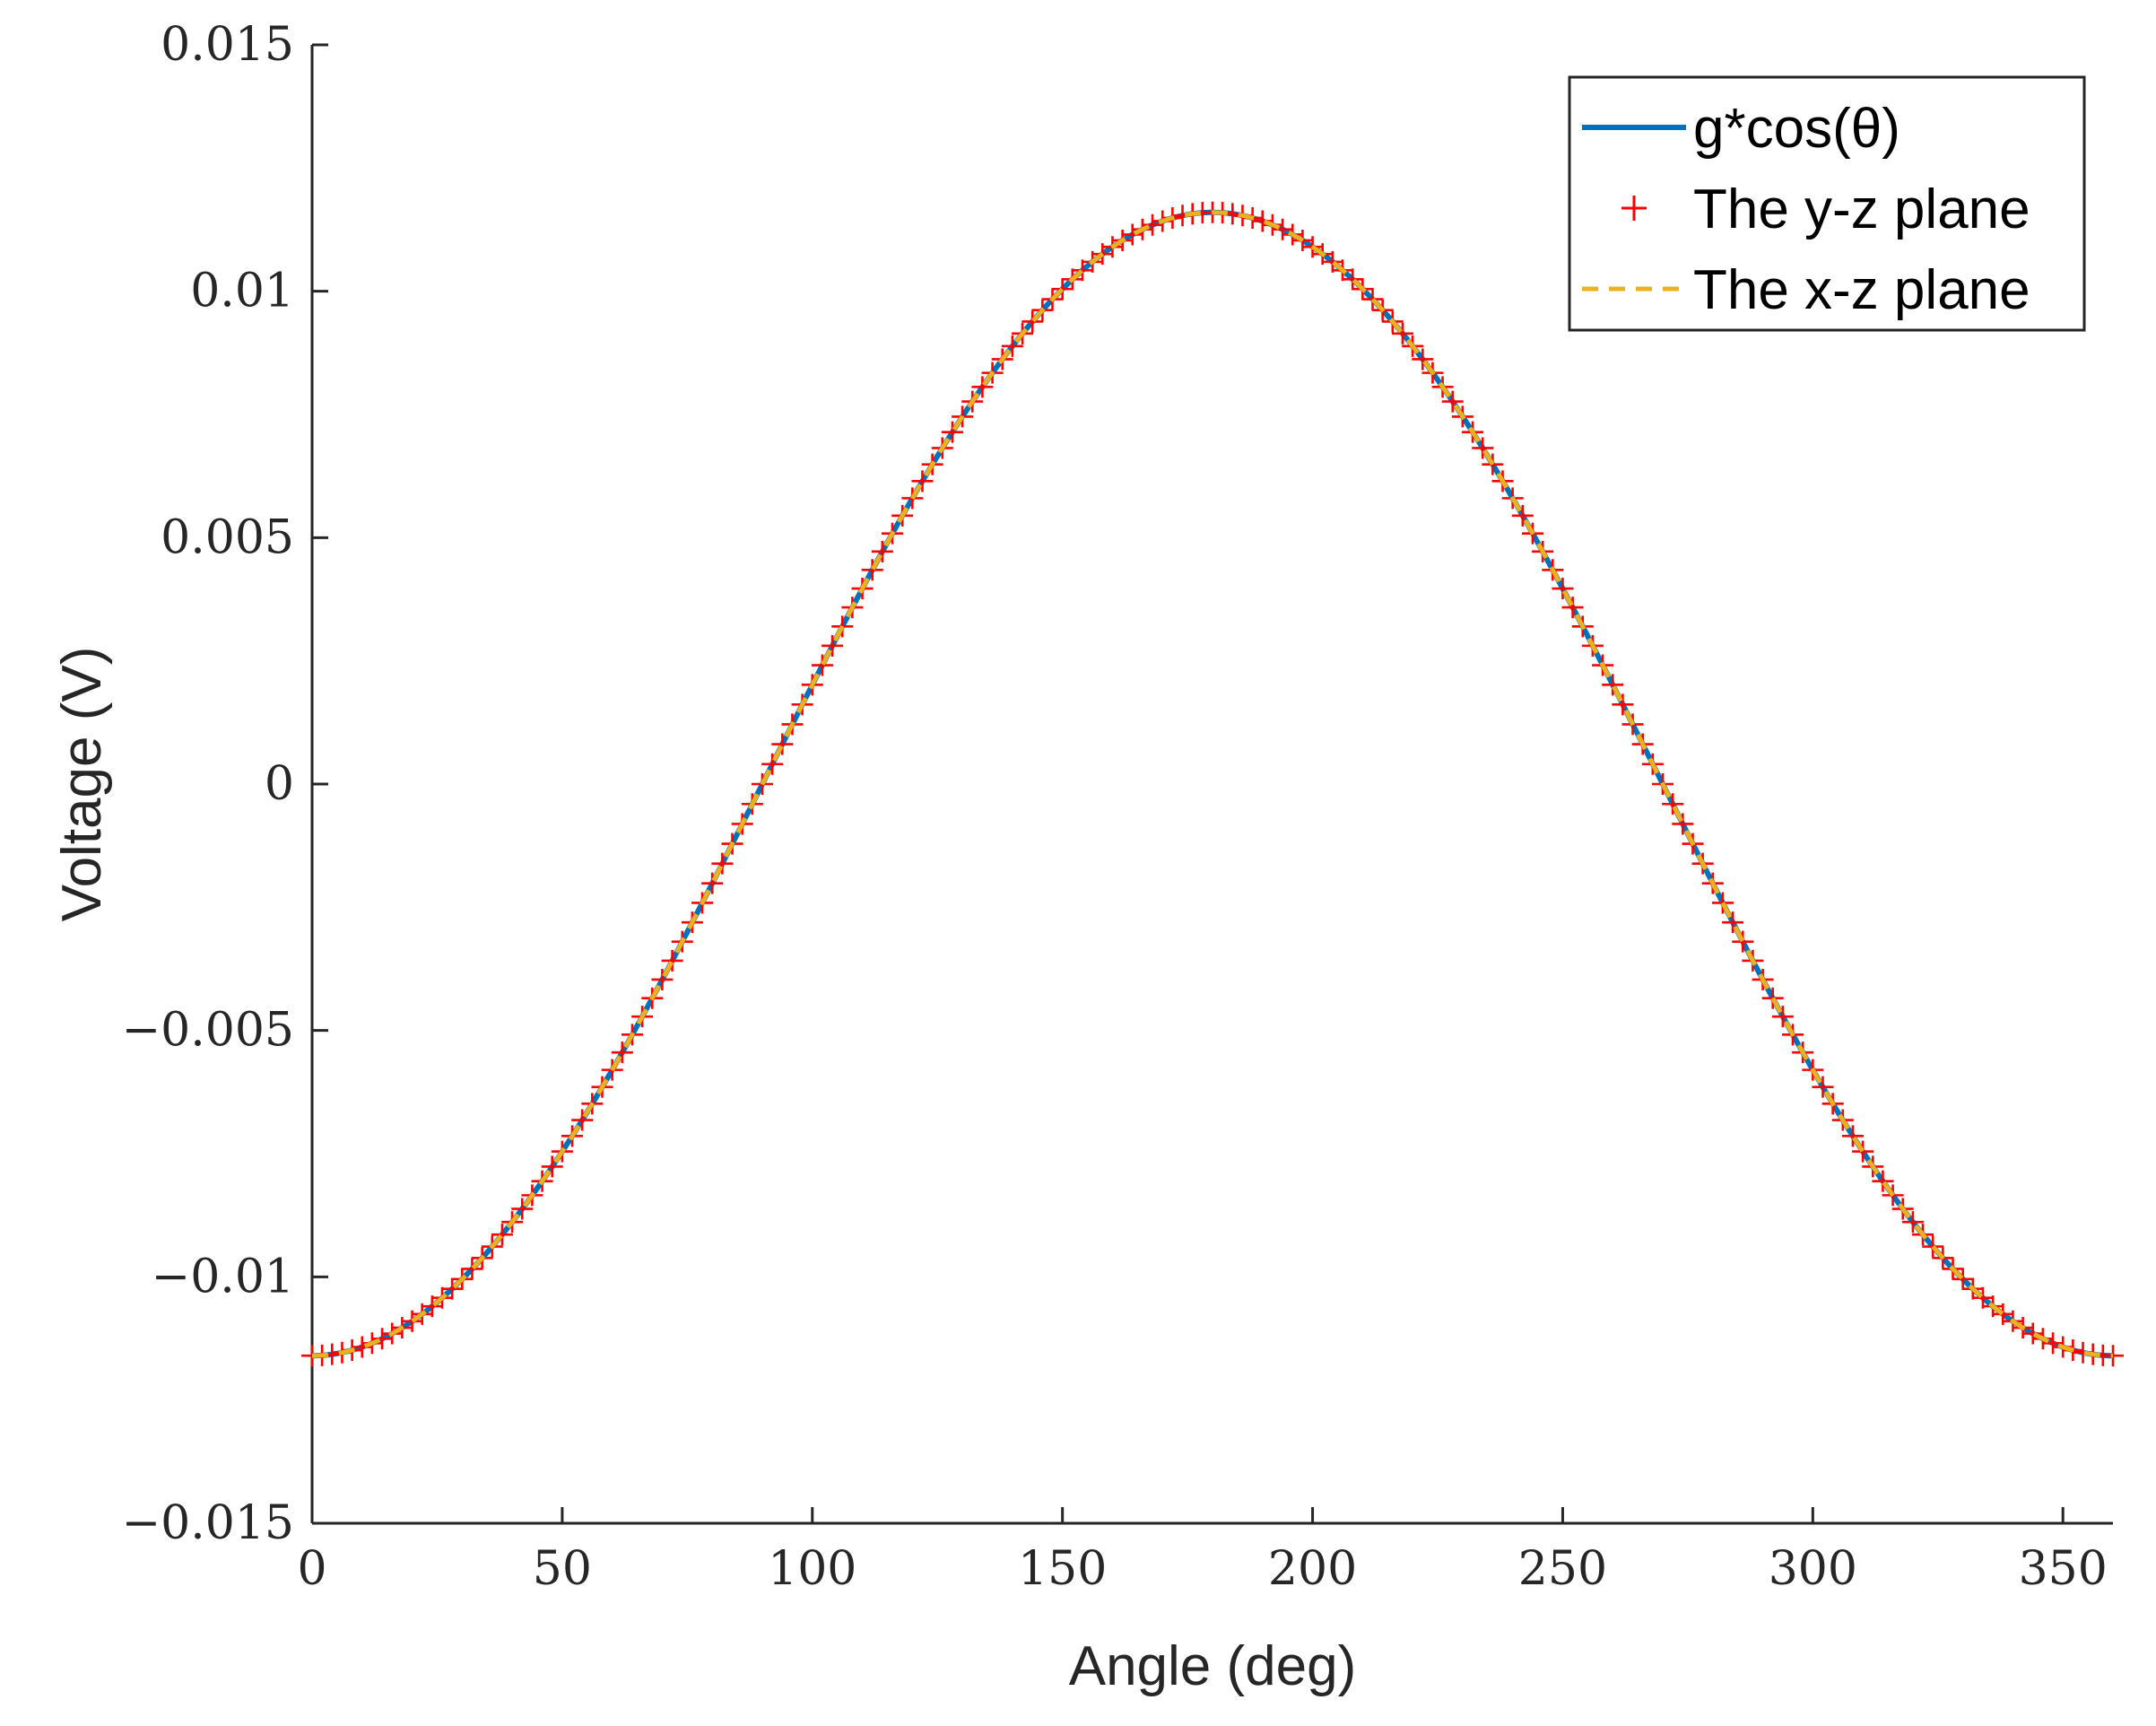 The height and width of the screenshot is (1726, 2156). Describe the element at coordinates (1861, 209) in the screenshot. I see `legend-label-yz-plane: The y-z plane` at that location.